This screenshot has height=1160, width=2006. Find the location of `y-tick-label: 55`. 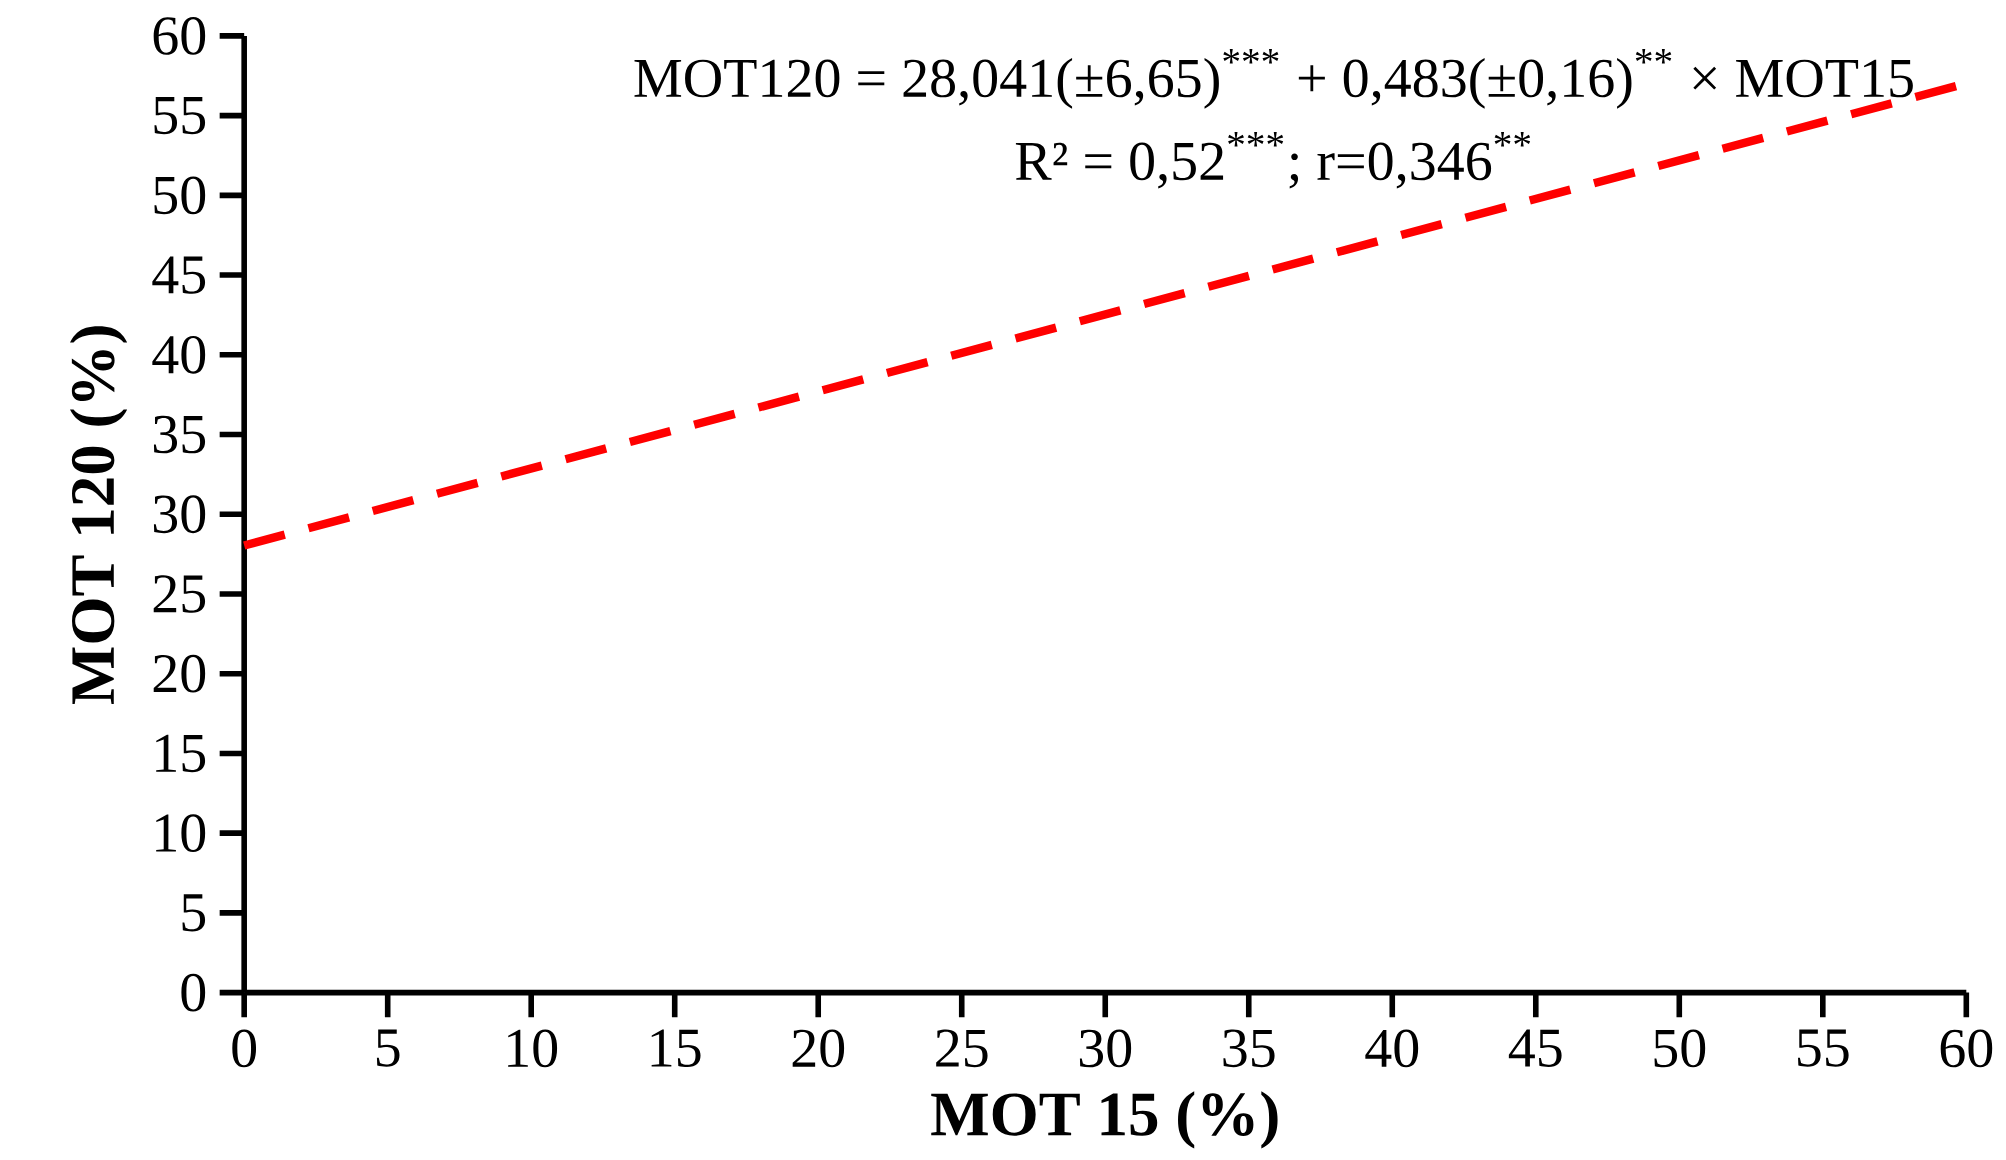

y-tick-label: 55 is located at coordinates (180, 115).